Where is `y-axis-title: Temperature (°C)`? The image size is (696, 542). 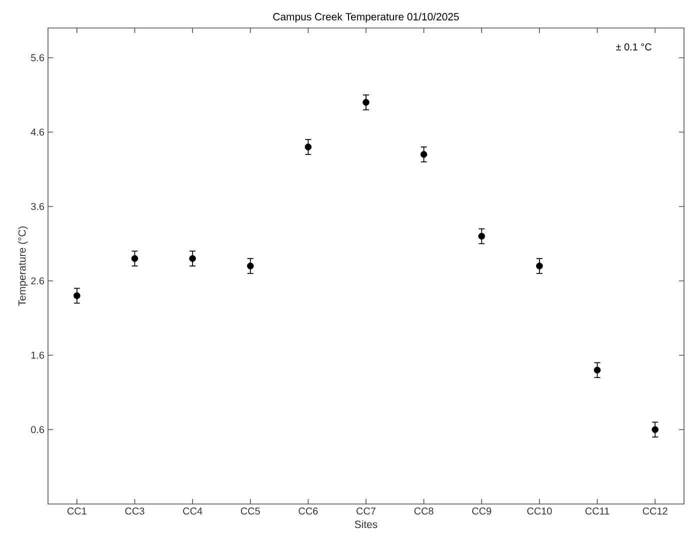
y-axis-title: Temperature (°C) is located at coordinates (23, 266).